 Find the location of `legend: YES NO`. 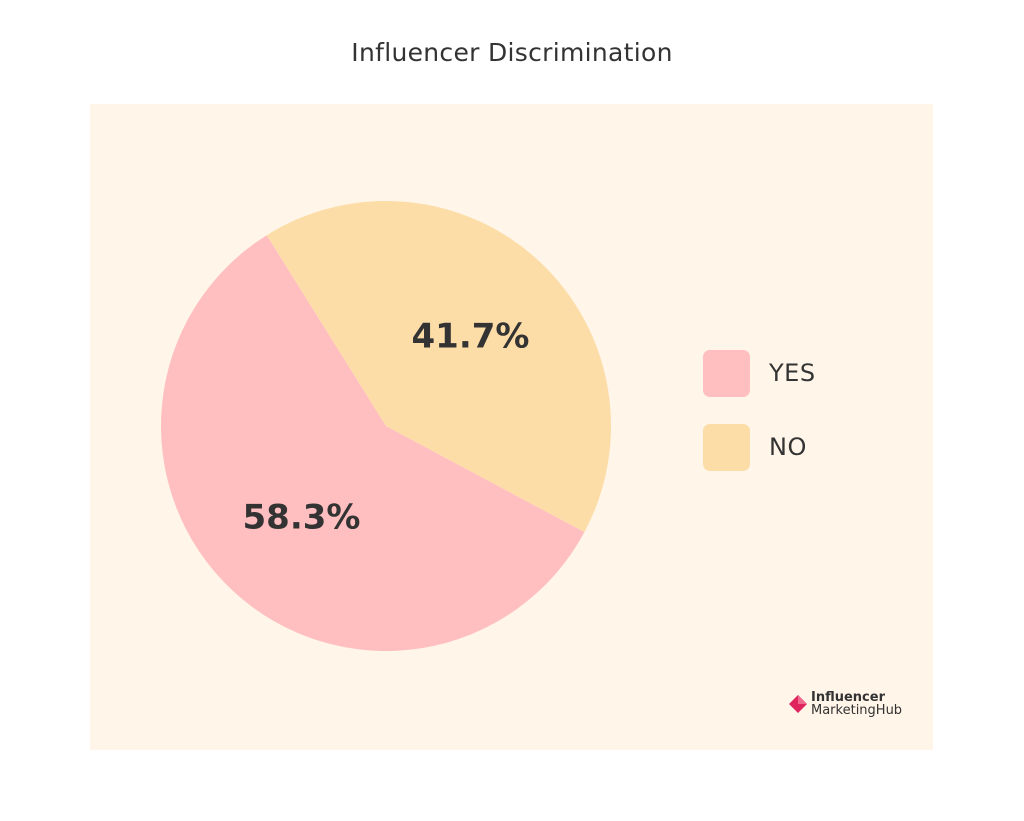

legend: YES NO is located at coordinates (759, 423).